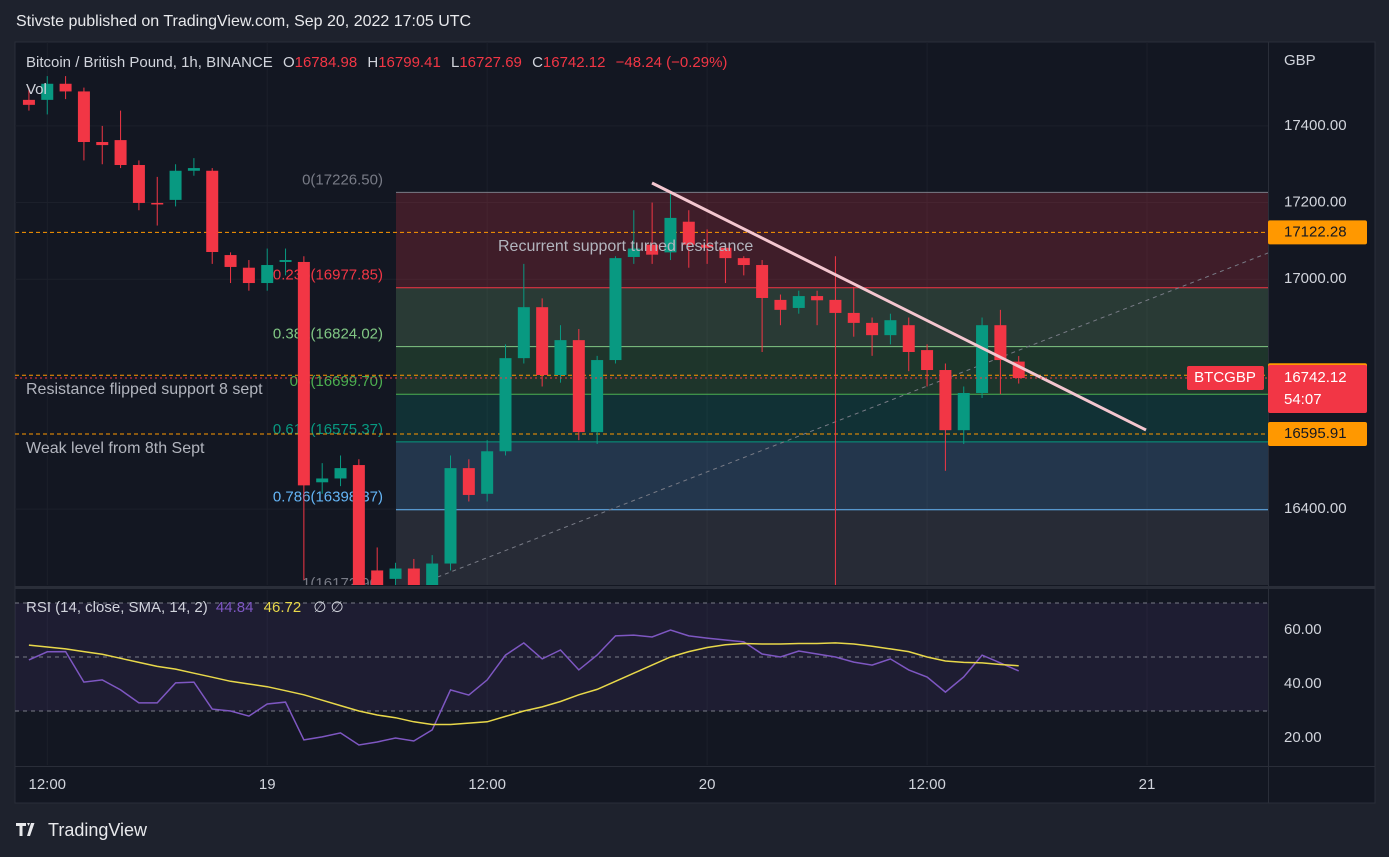 Image resolution: width=1389 pixels, height=857 pixels. What do you see at coordinates (328, 275) in the screenshot?
I see `fib-label: 0.236(16977.85)` at bounding box center [328, 275].